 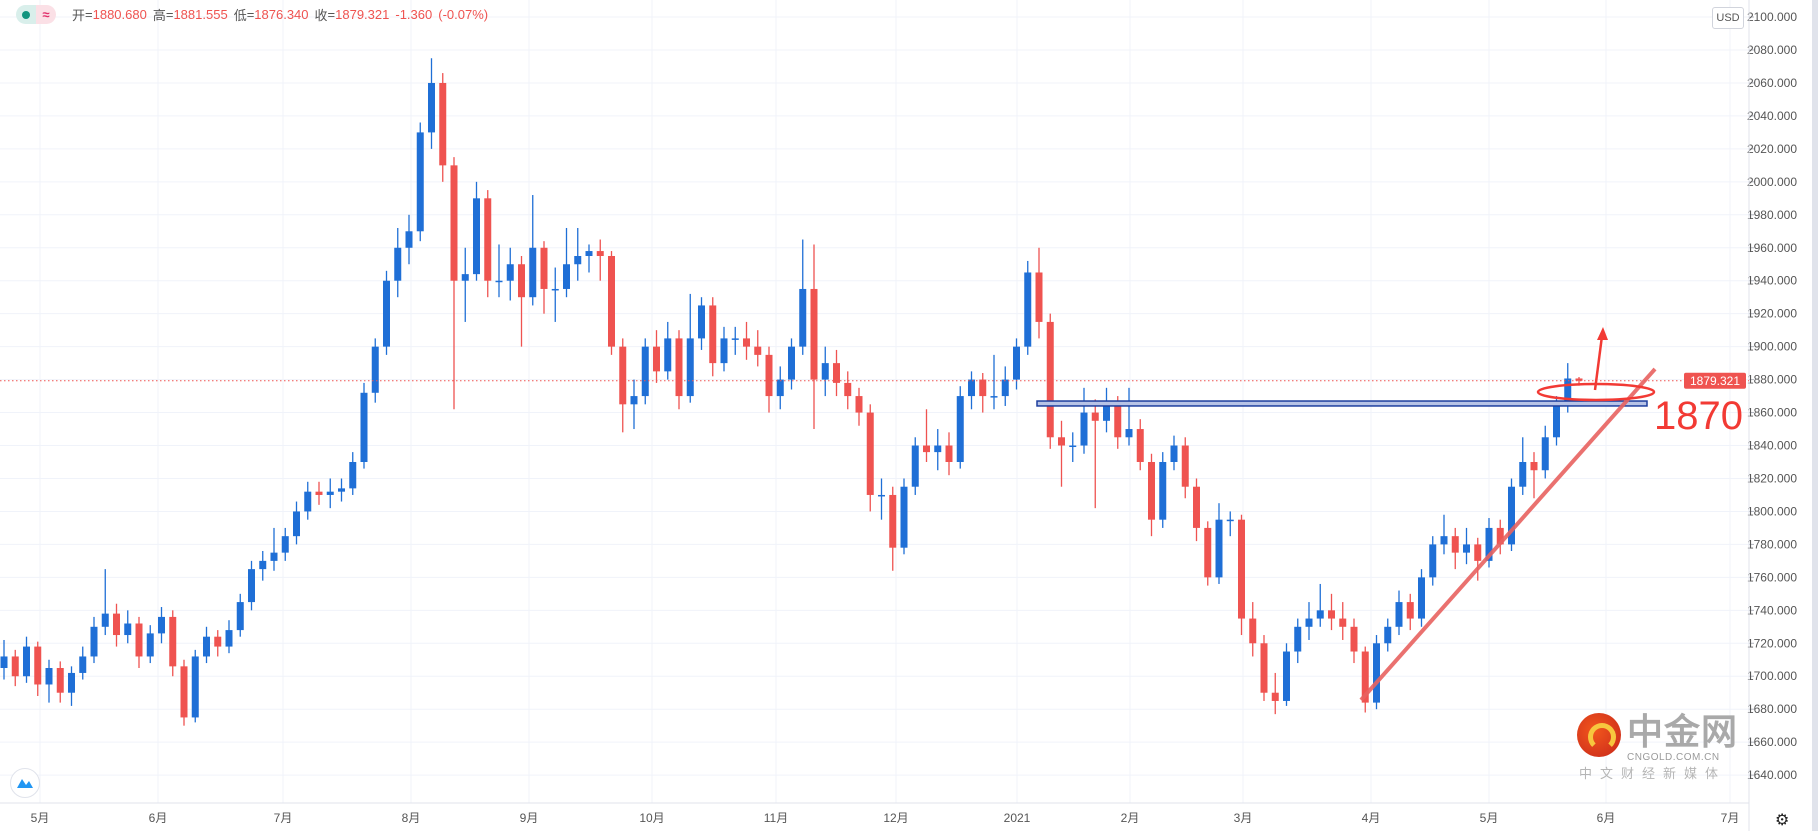 What do you see at coordinates (1772, 413) in the screenshot?
I see `y-tick-label: 1860.000` at bounding box center [1772, 413].